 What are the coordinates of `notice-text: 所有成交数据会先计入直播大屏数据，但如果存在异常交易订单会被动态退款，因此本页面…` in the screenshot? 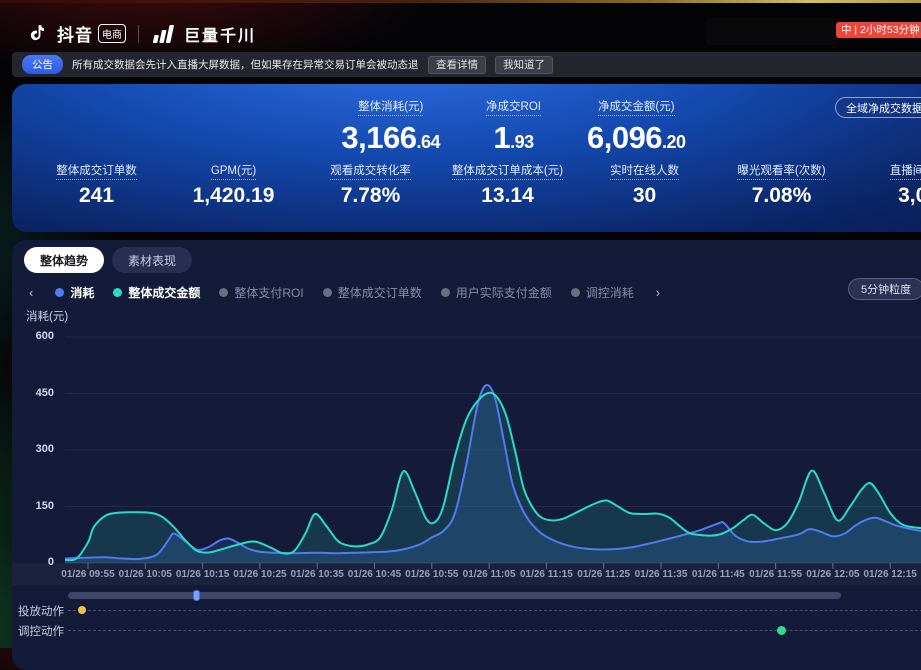 It's located at (245, 65).